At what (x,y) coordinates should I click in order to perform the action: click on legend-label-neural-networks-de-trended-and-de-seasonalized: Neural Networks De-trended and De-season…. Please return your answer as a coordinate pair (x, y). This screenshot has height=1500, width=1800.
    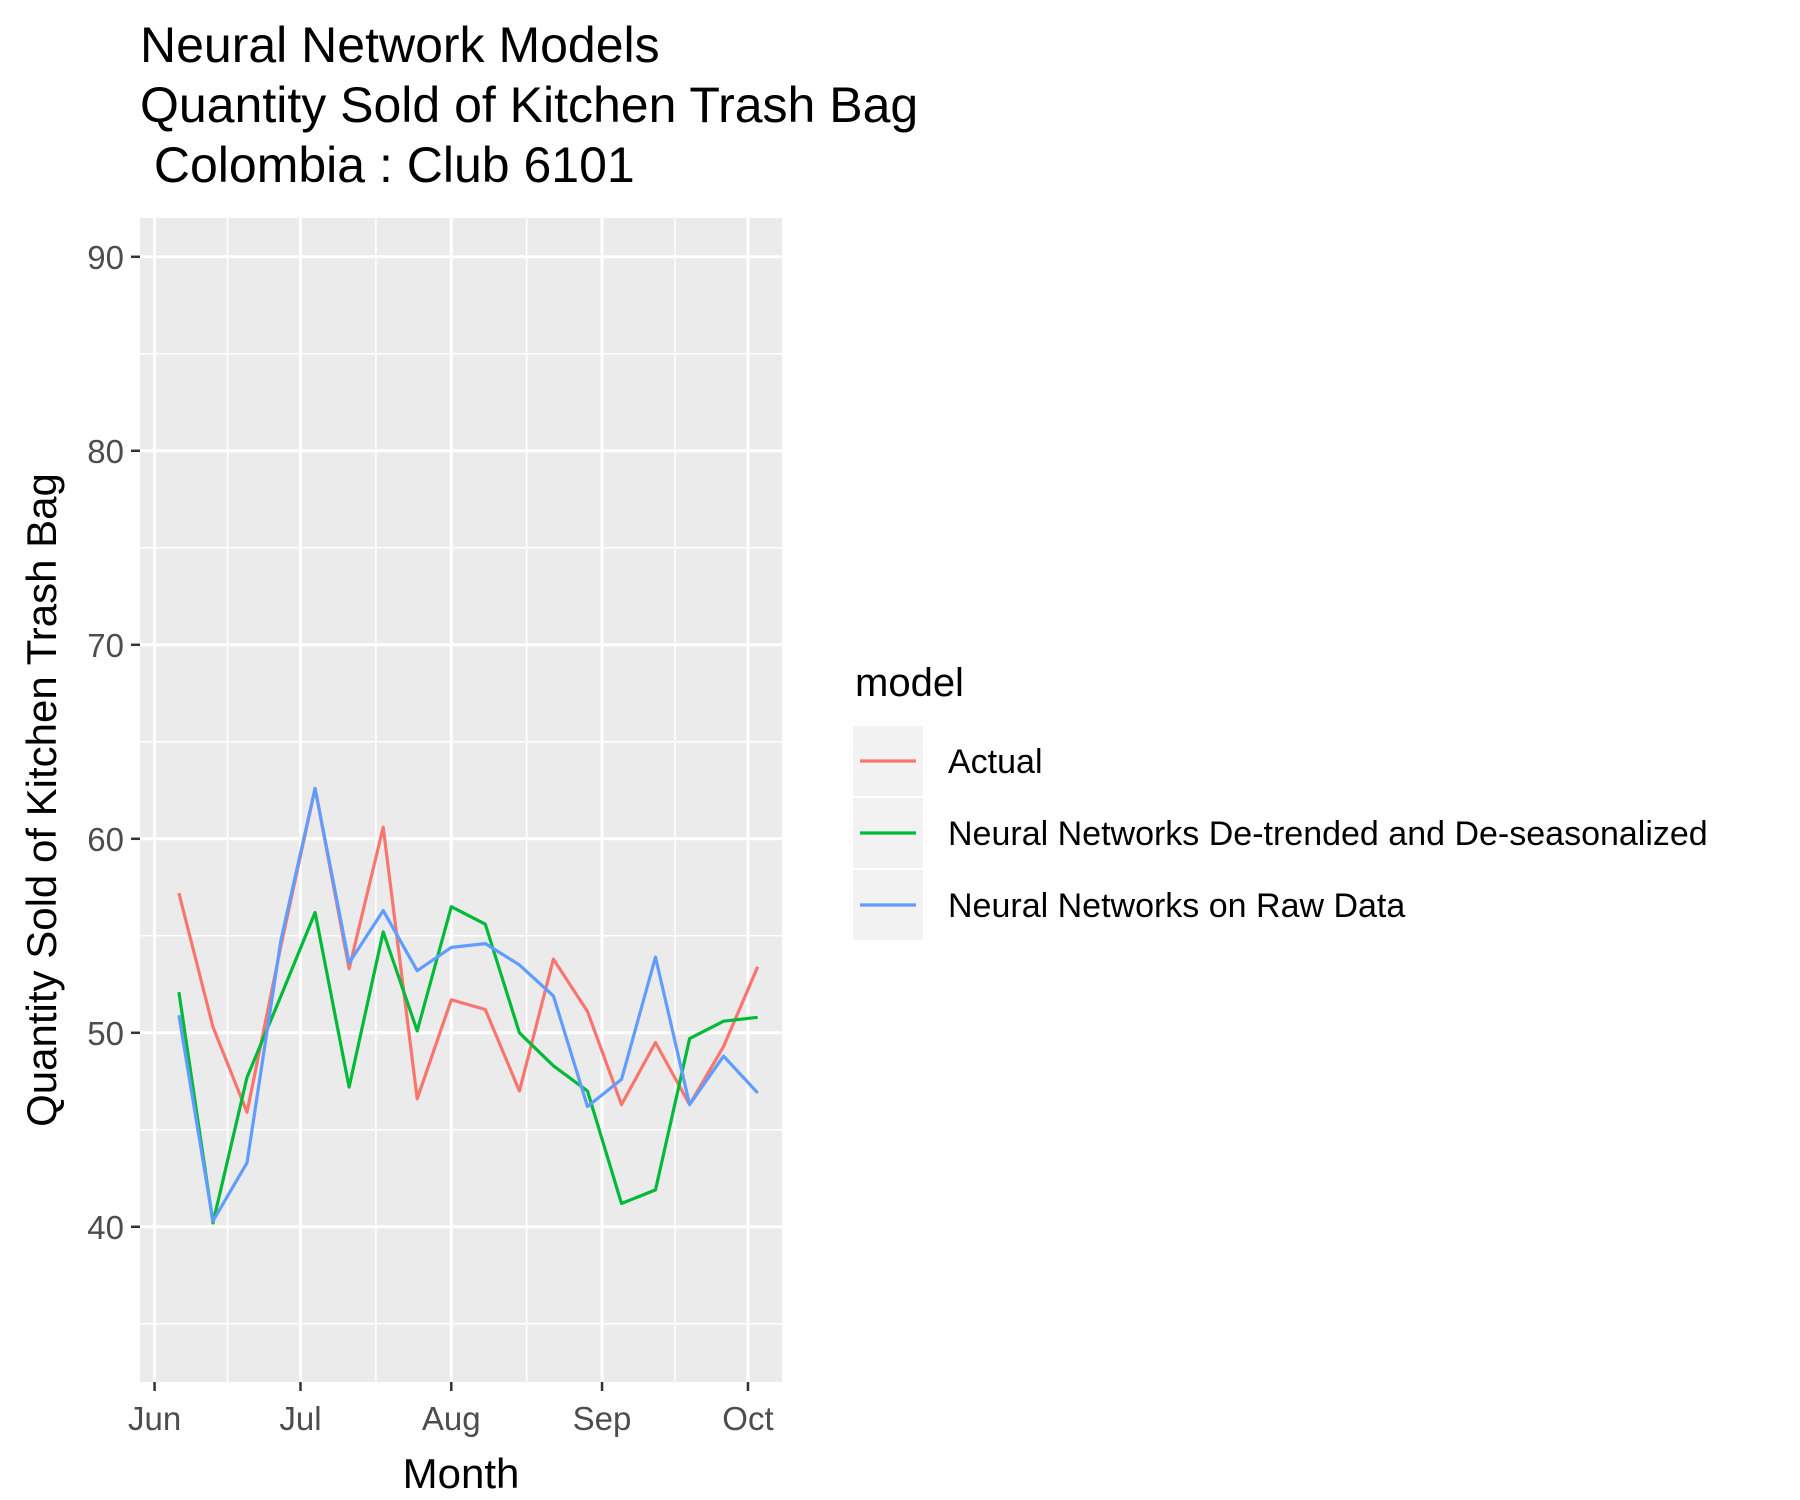
    Looking at the image, I should click on (1328, 834).